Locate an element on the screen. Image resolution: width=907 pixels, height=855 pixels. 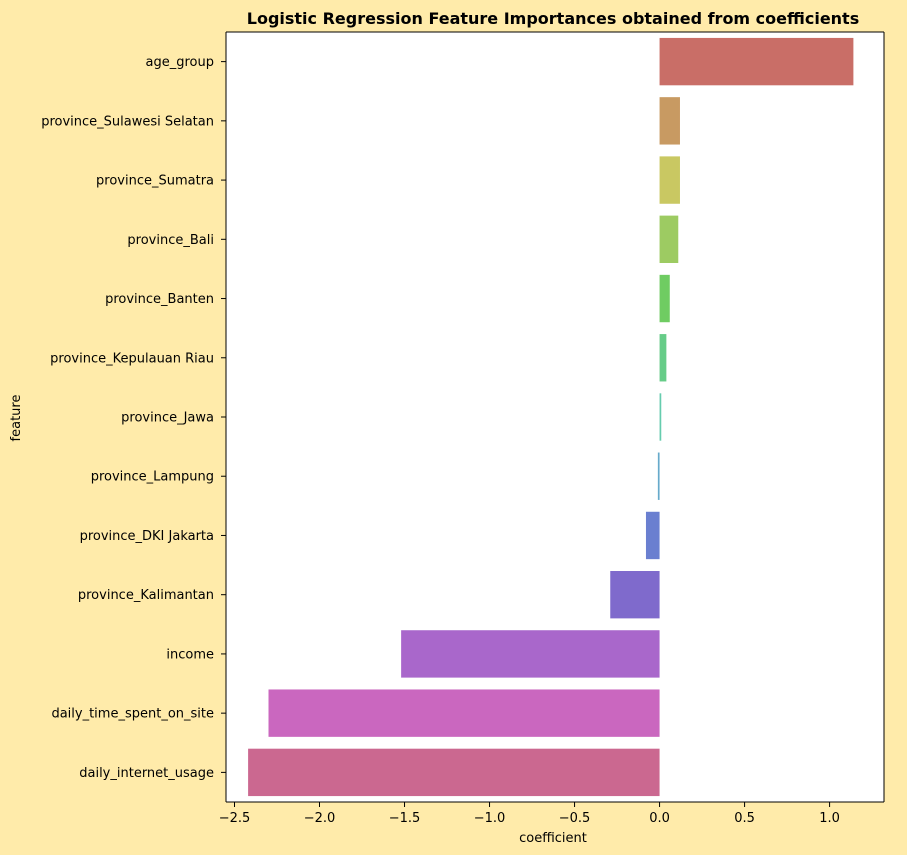
y-tick-label: province_Sumatra is located at coordinates (155, 181).